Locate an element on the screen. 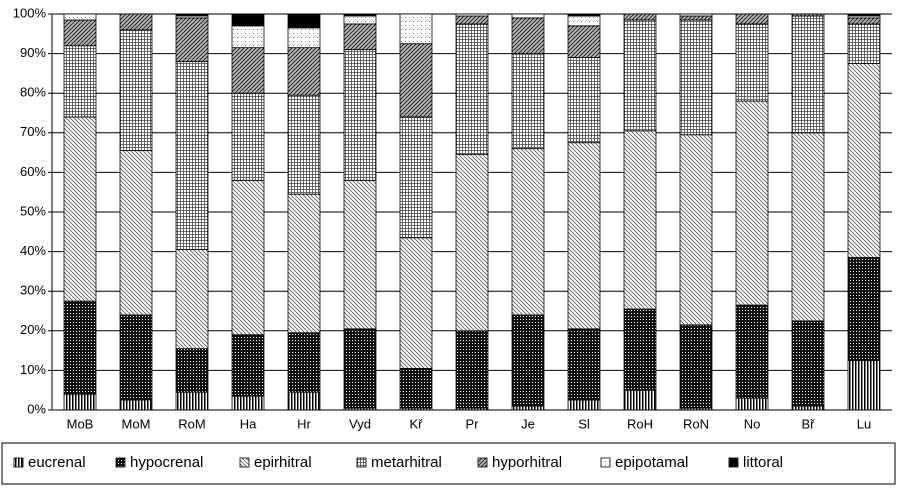  legend-label: littoral is located at coordinates (763, 462).